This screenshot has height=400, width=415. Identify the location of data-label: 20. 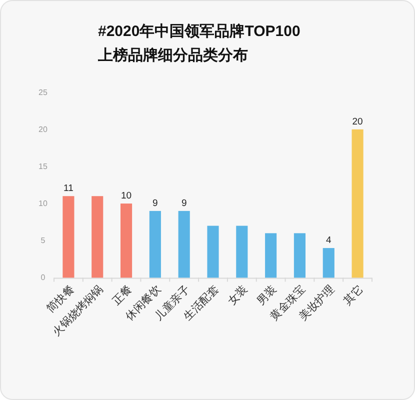
(357, 122).